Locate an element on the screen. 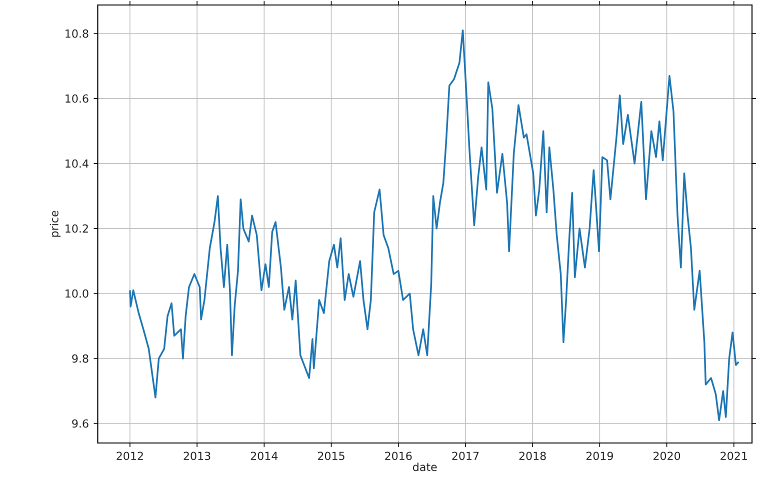  x-tick-label: 2012 is located at coordinates (129, 456).